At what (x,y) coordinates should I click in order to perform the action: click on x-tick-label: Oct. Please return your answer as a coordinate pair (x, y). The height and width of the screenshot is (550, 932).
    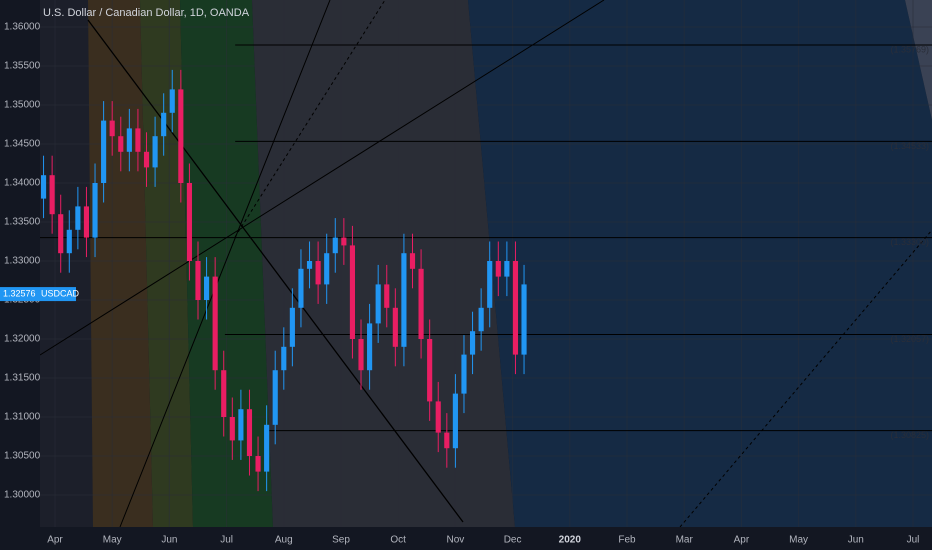
    Looking at the image, I should click on (398, 540).